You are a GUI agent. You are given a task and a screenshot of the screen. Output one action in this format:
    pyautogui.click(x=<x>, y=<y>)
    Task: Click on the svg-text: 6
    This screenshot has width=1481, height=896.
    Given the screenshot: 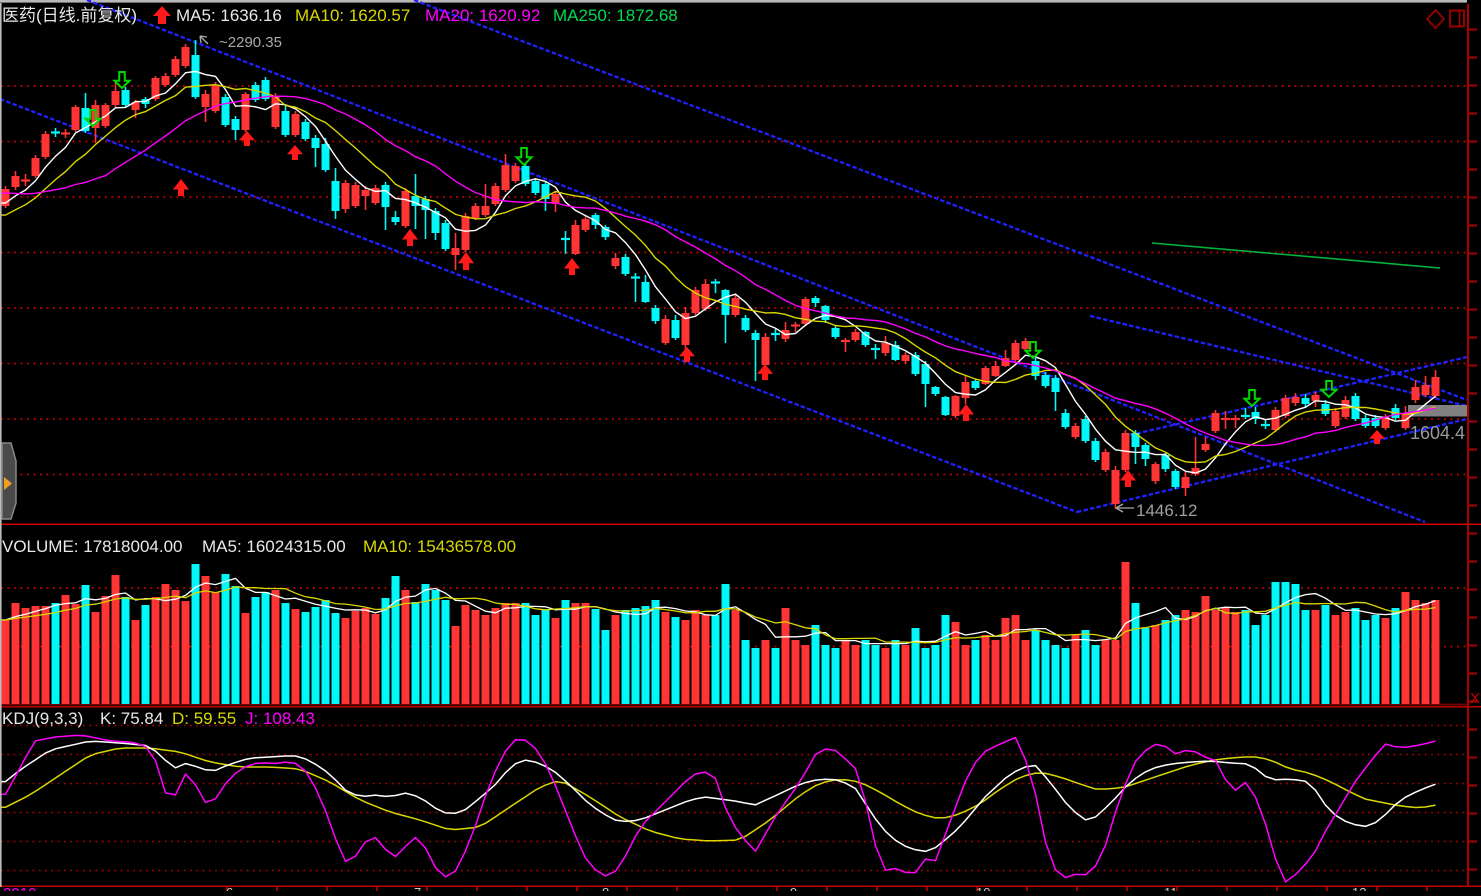 What is the action you would take?
    pyautogui.click(x=229, y=888)
    